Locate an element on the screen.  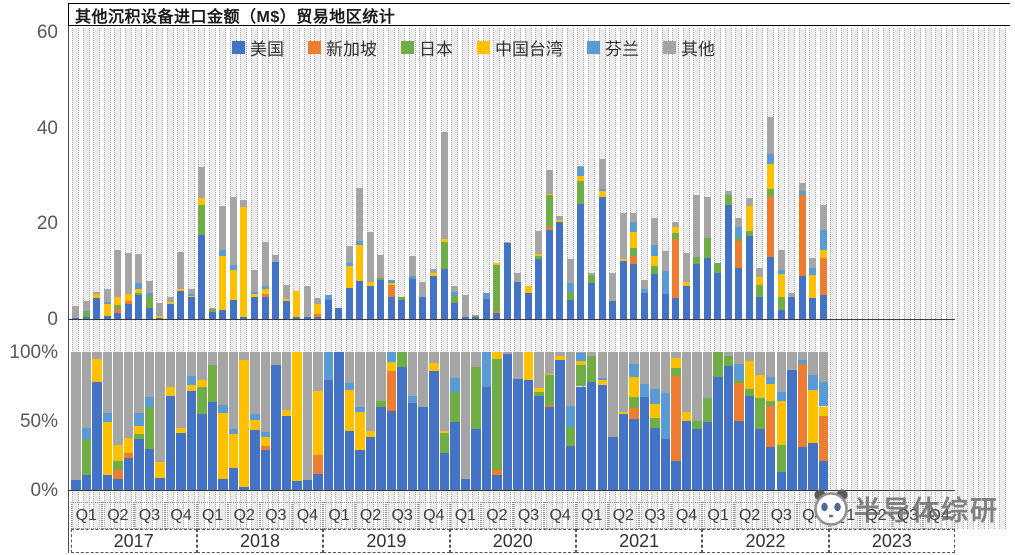
top-chart-x-axis-line is located at coordinates (511, 319).